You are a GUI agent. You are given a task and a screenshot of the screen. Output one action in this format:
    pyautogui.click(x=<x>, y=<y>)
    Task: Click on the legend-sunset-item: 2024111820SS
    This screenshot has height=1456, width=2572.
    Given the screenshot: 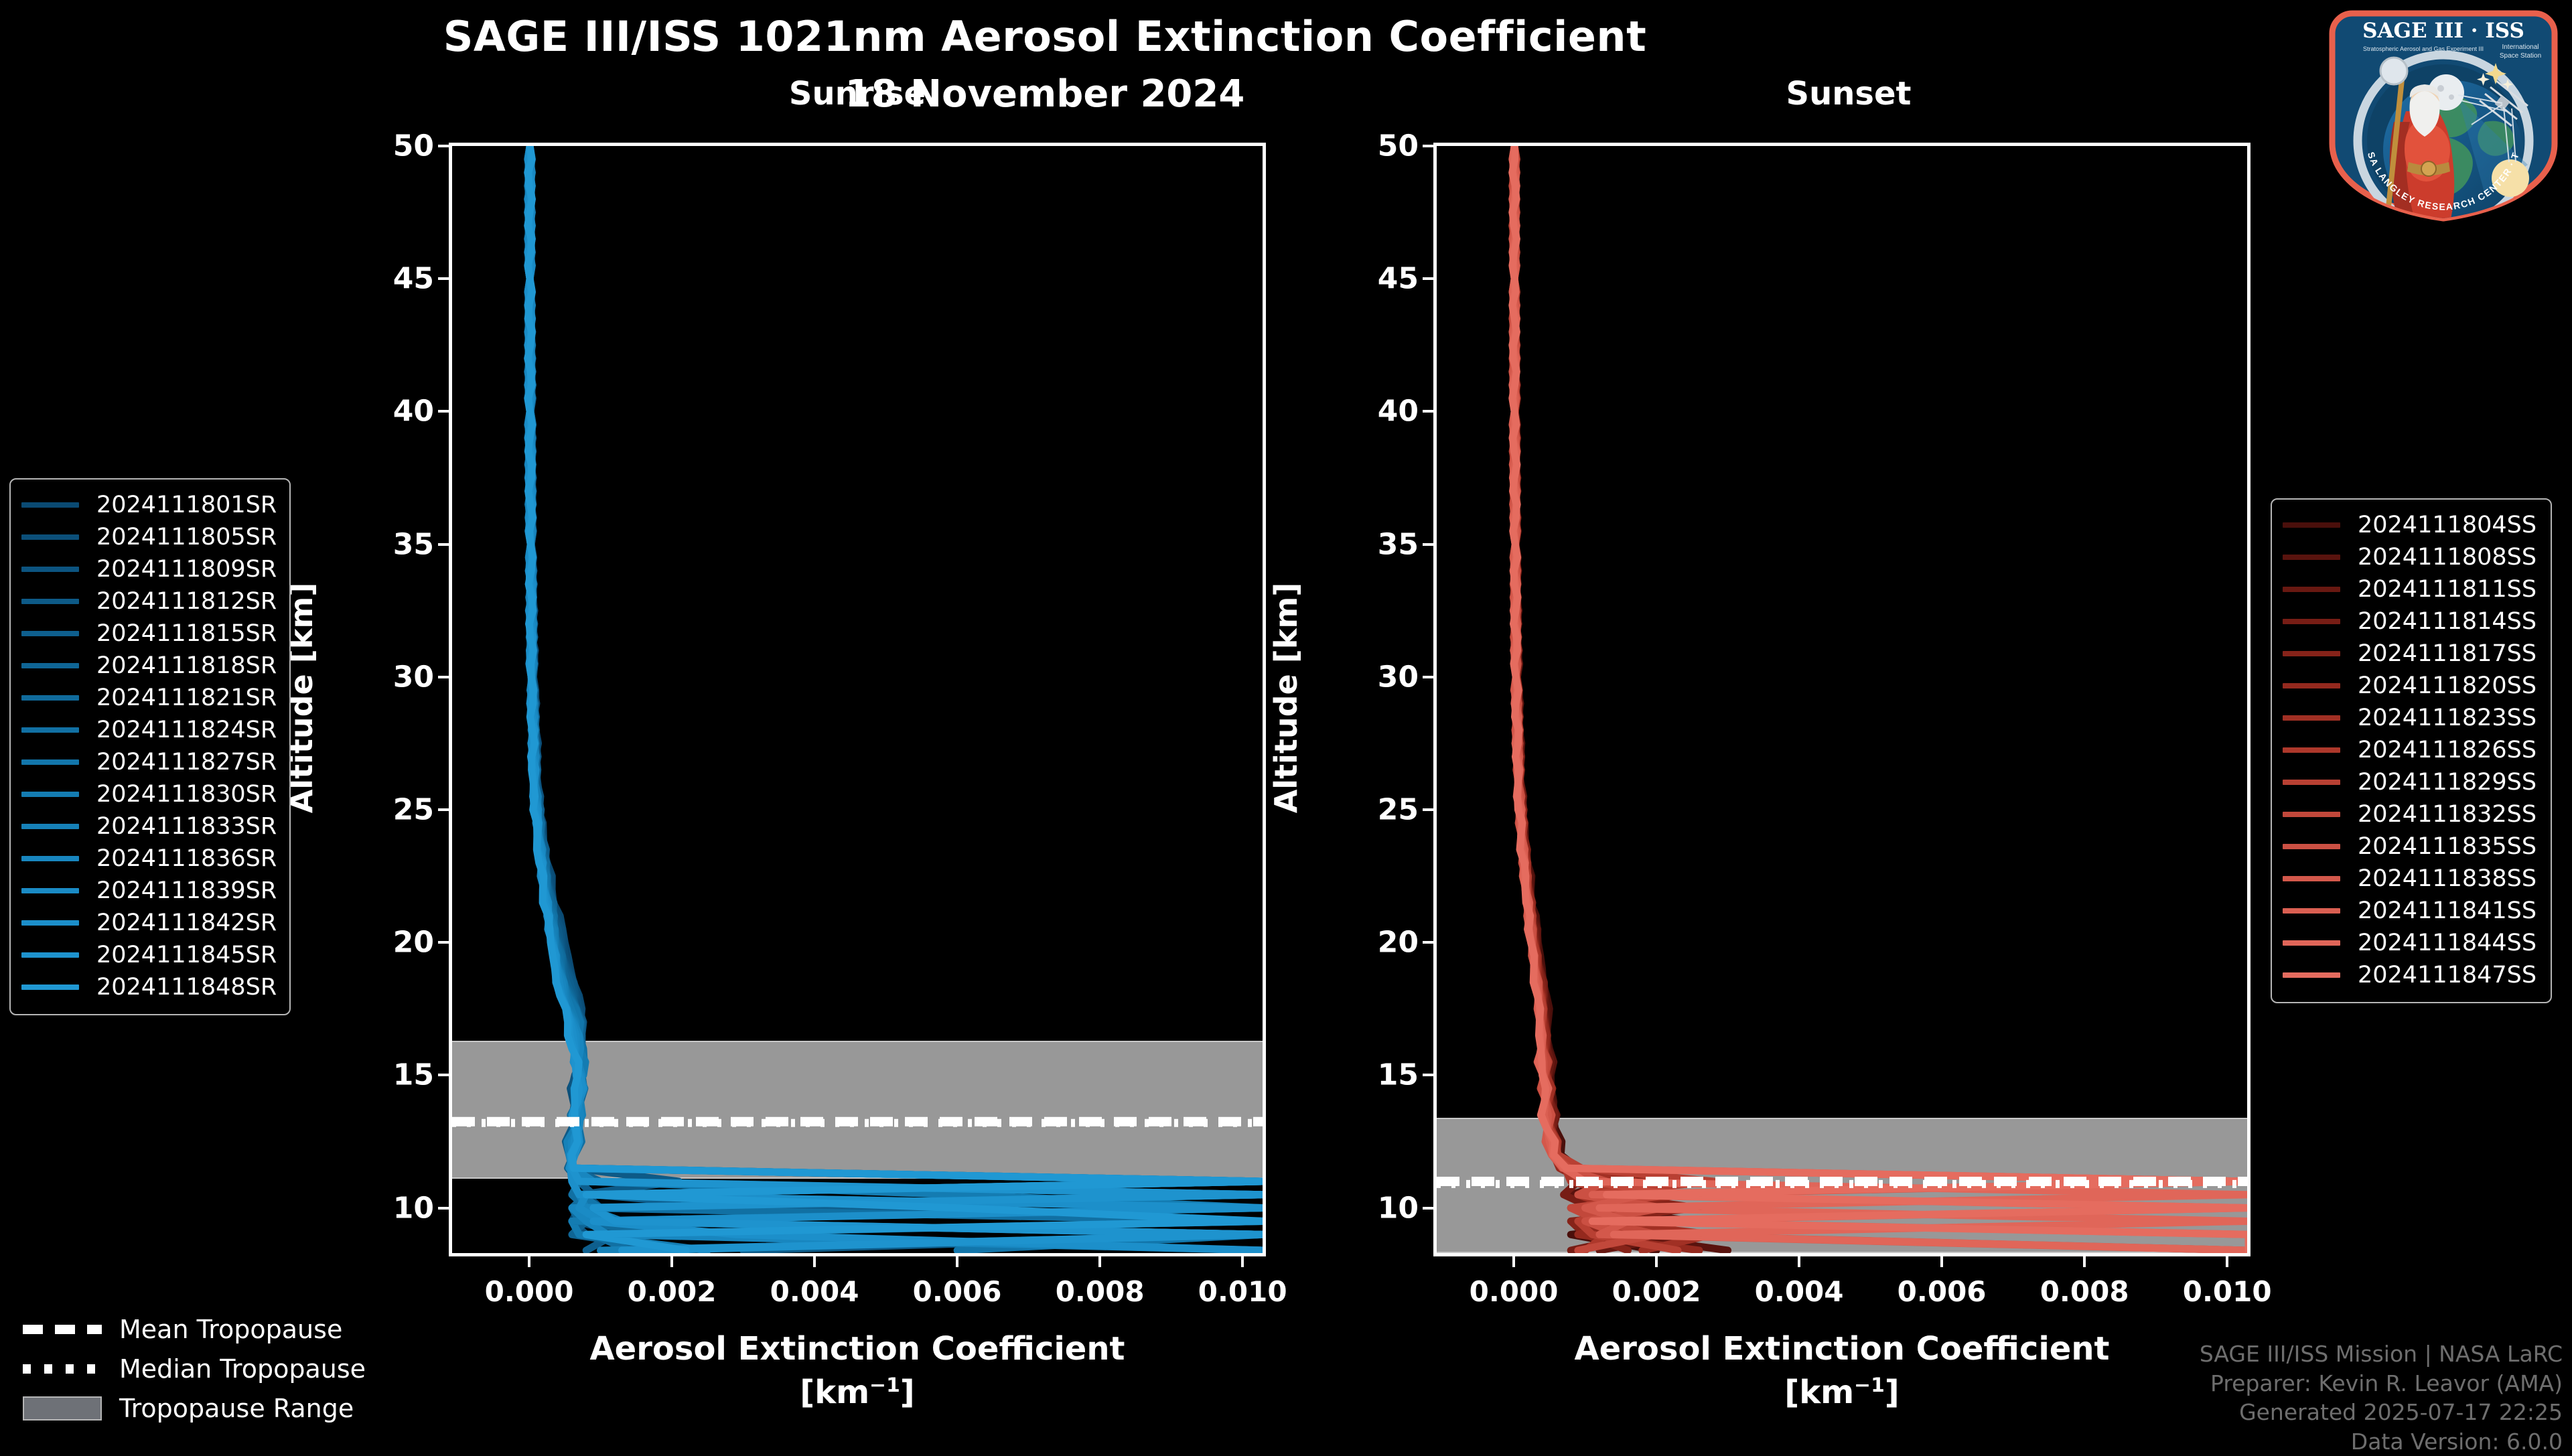 What is the action you would take?
    pyautogui.click(x=2411, y=686)
    